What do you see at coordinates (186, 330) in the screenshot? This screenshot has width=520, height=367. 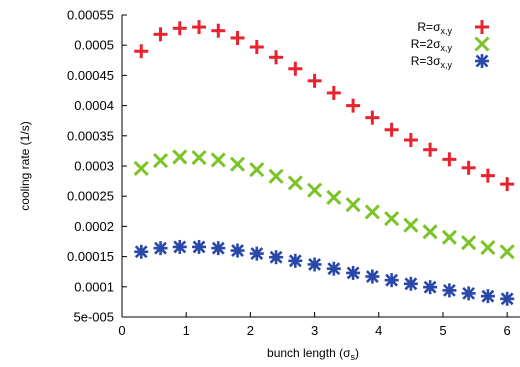 I see `x-tick-label: 1` at bounding box center [186, 330].